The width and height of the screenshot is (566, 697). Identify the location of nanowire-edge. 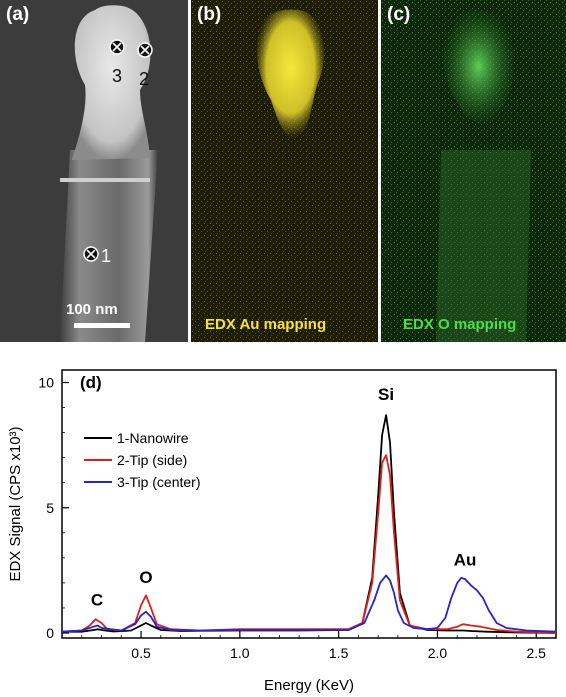
(105, 180).